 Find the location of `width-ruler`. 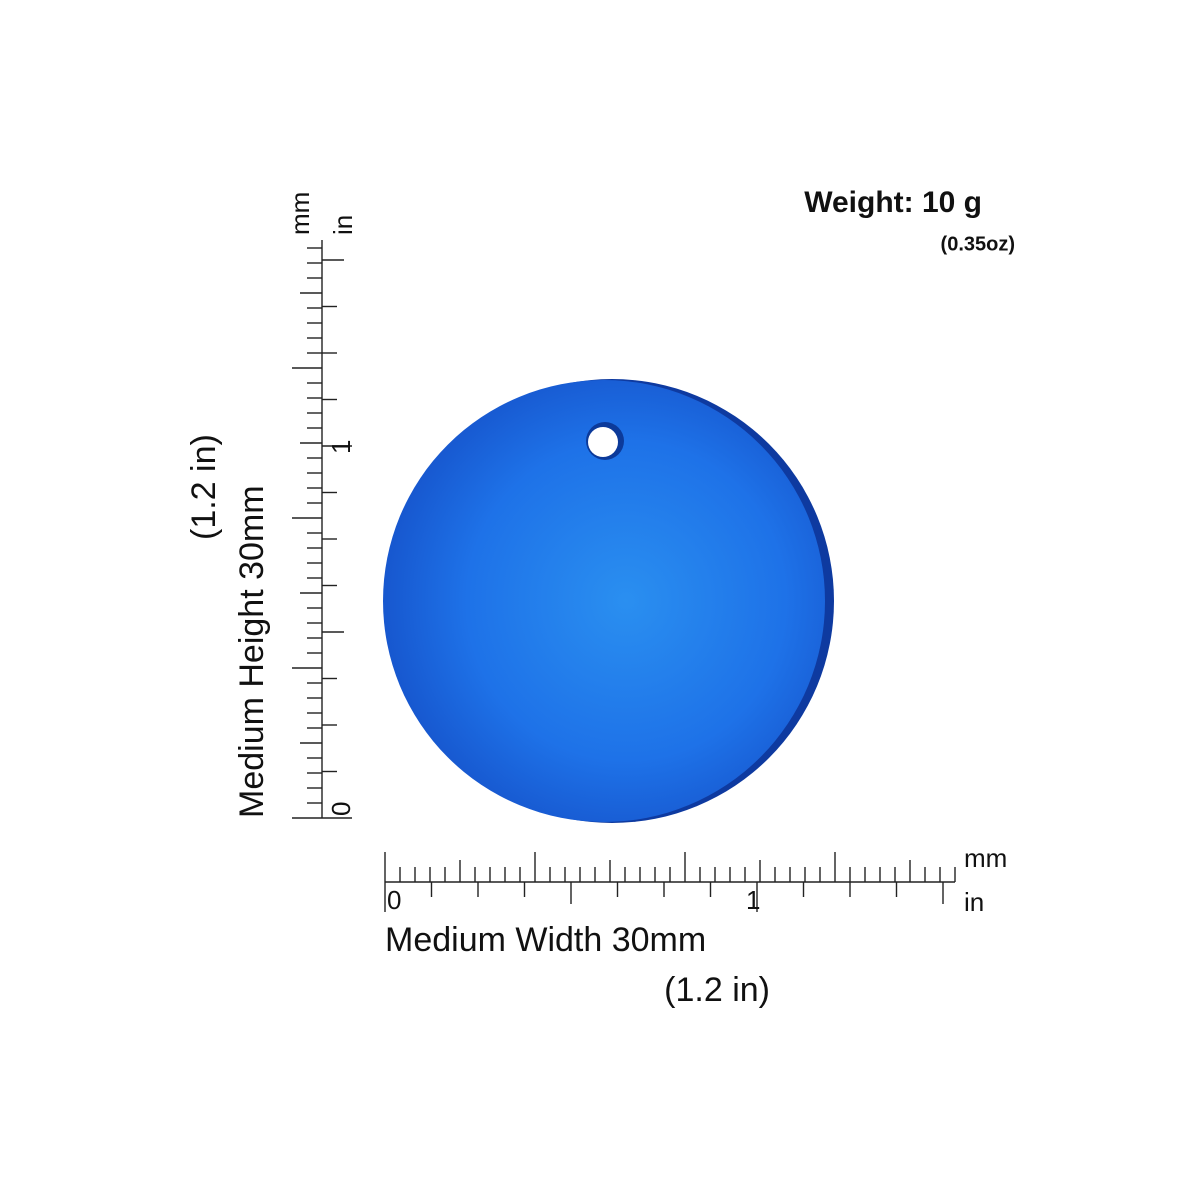

width-ruler is located at coordinates (670, 882).